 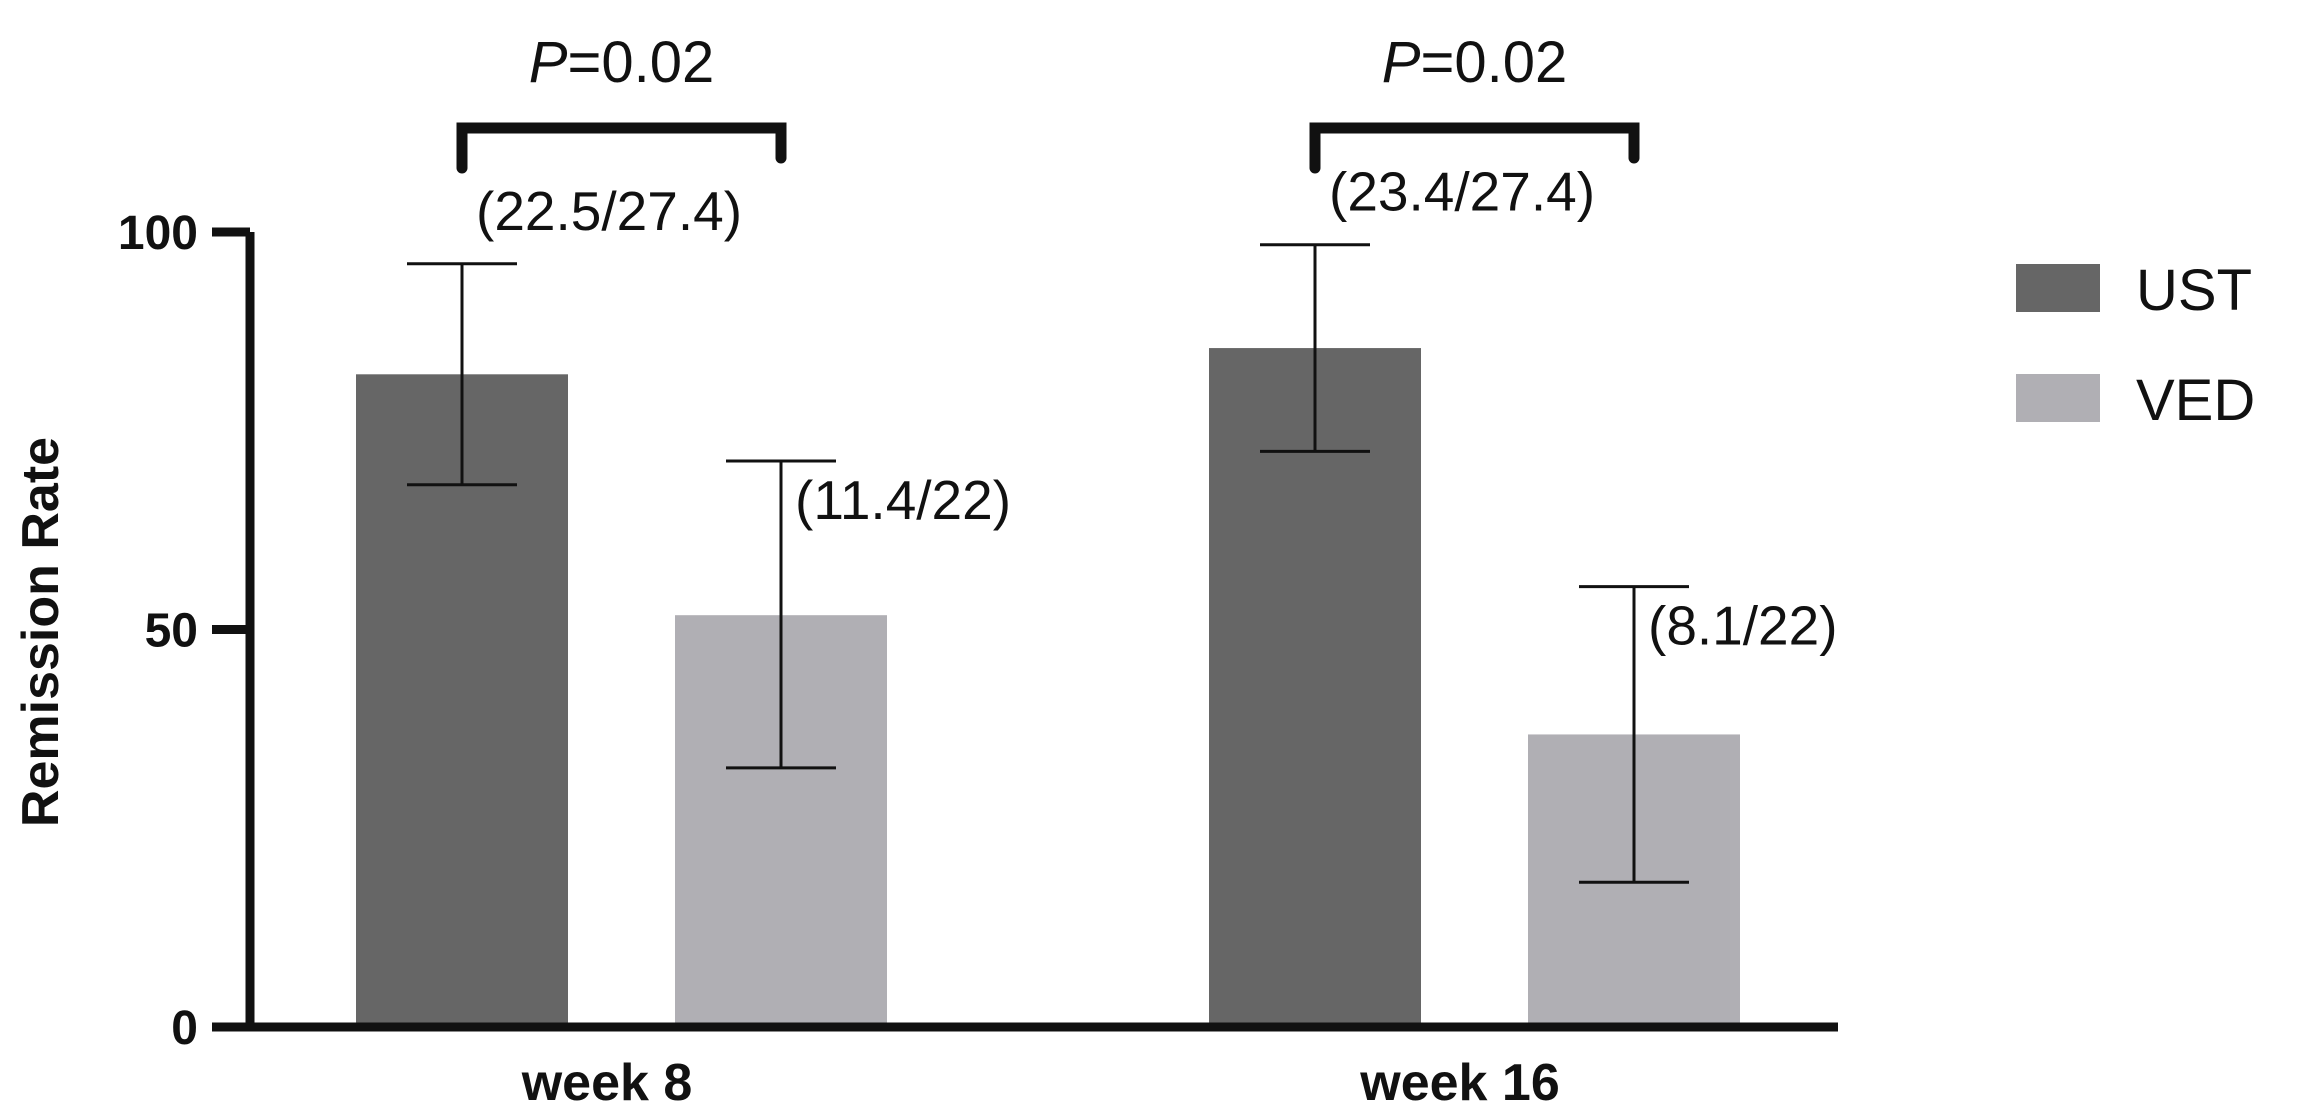 I want to click on y-tick-label-0: 0, so click(x=184, y=1028).